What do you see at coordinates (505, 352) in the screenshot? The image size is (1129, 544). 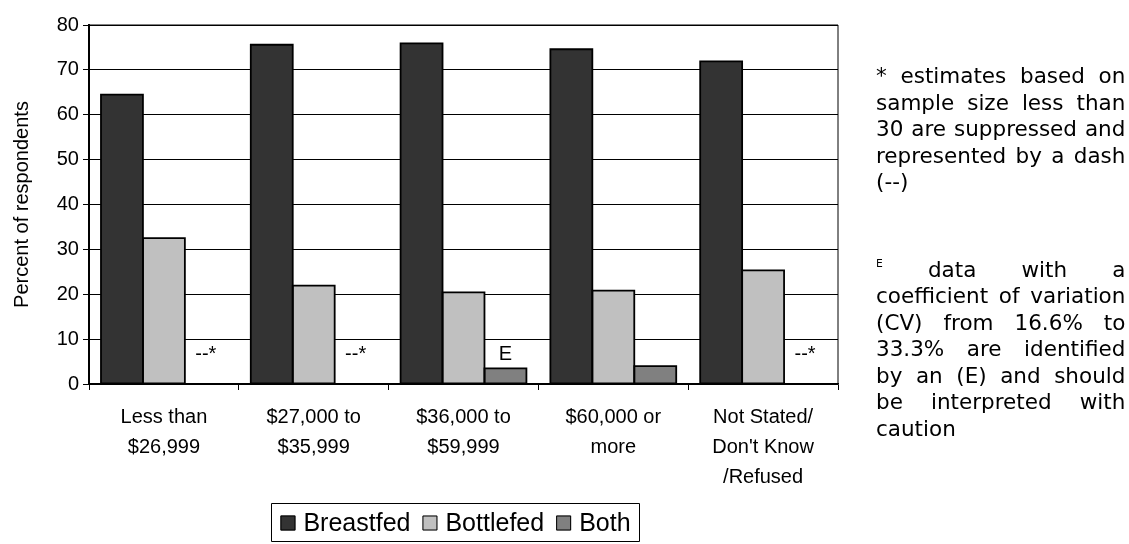 I see `data-label: E` at bounding box center [505, 352].